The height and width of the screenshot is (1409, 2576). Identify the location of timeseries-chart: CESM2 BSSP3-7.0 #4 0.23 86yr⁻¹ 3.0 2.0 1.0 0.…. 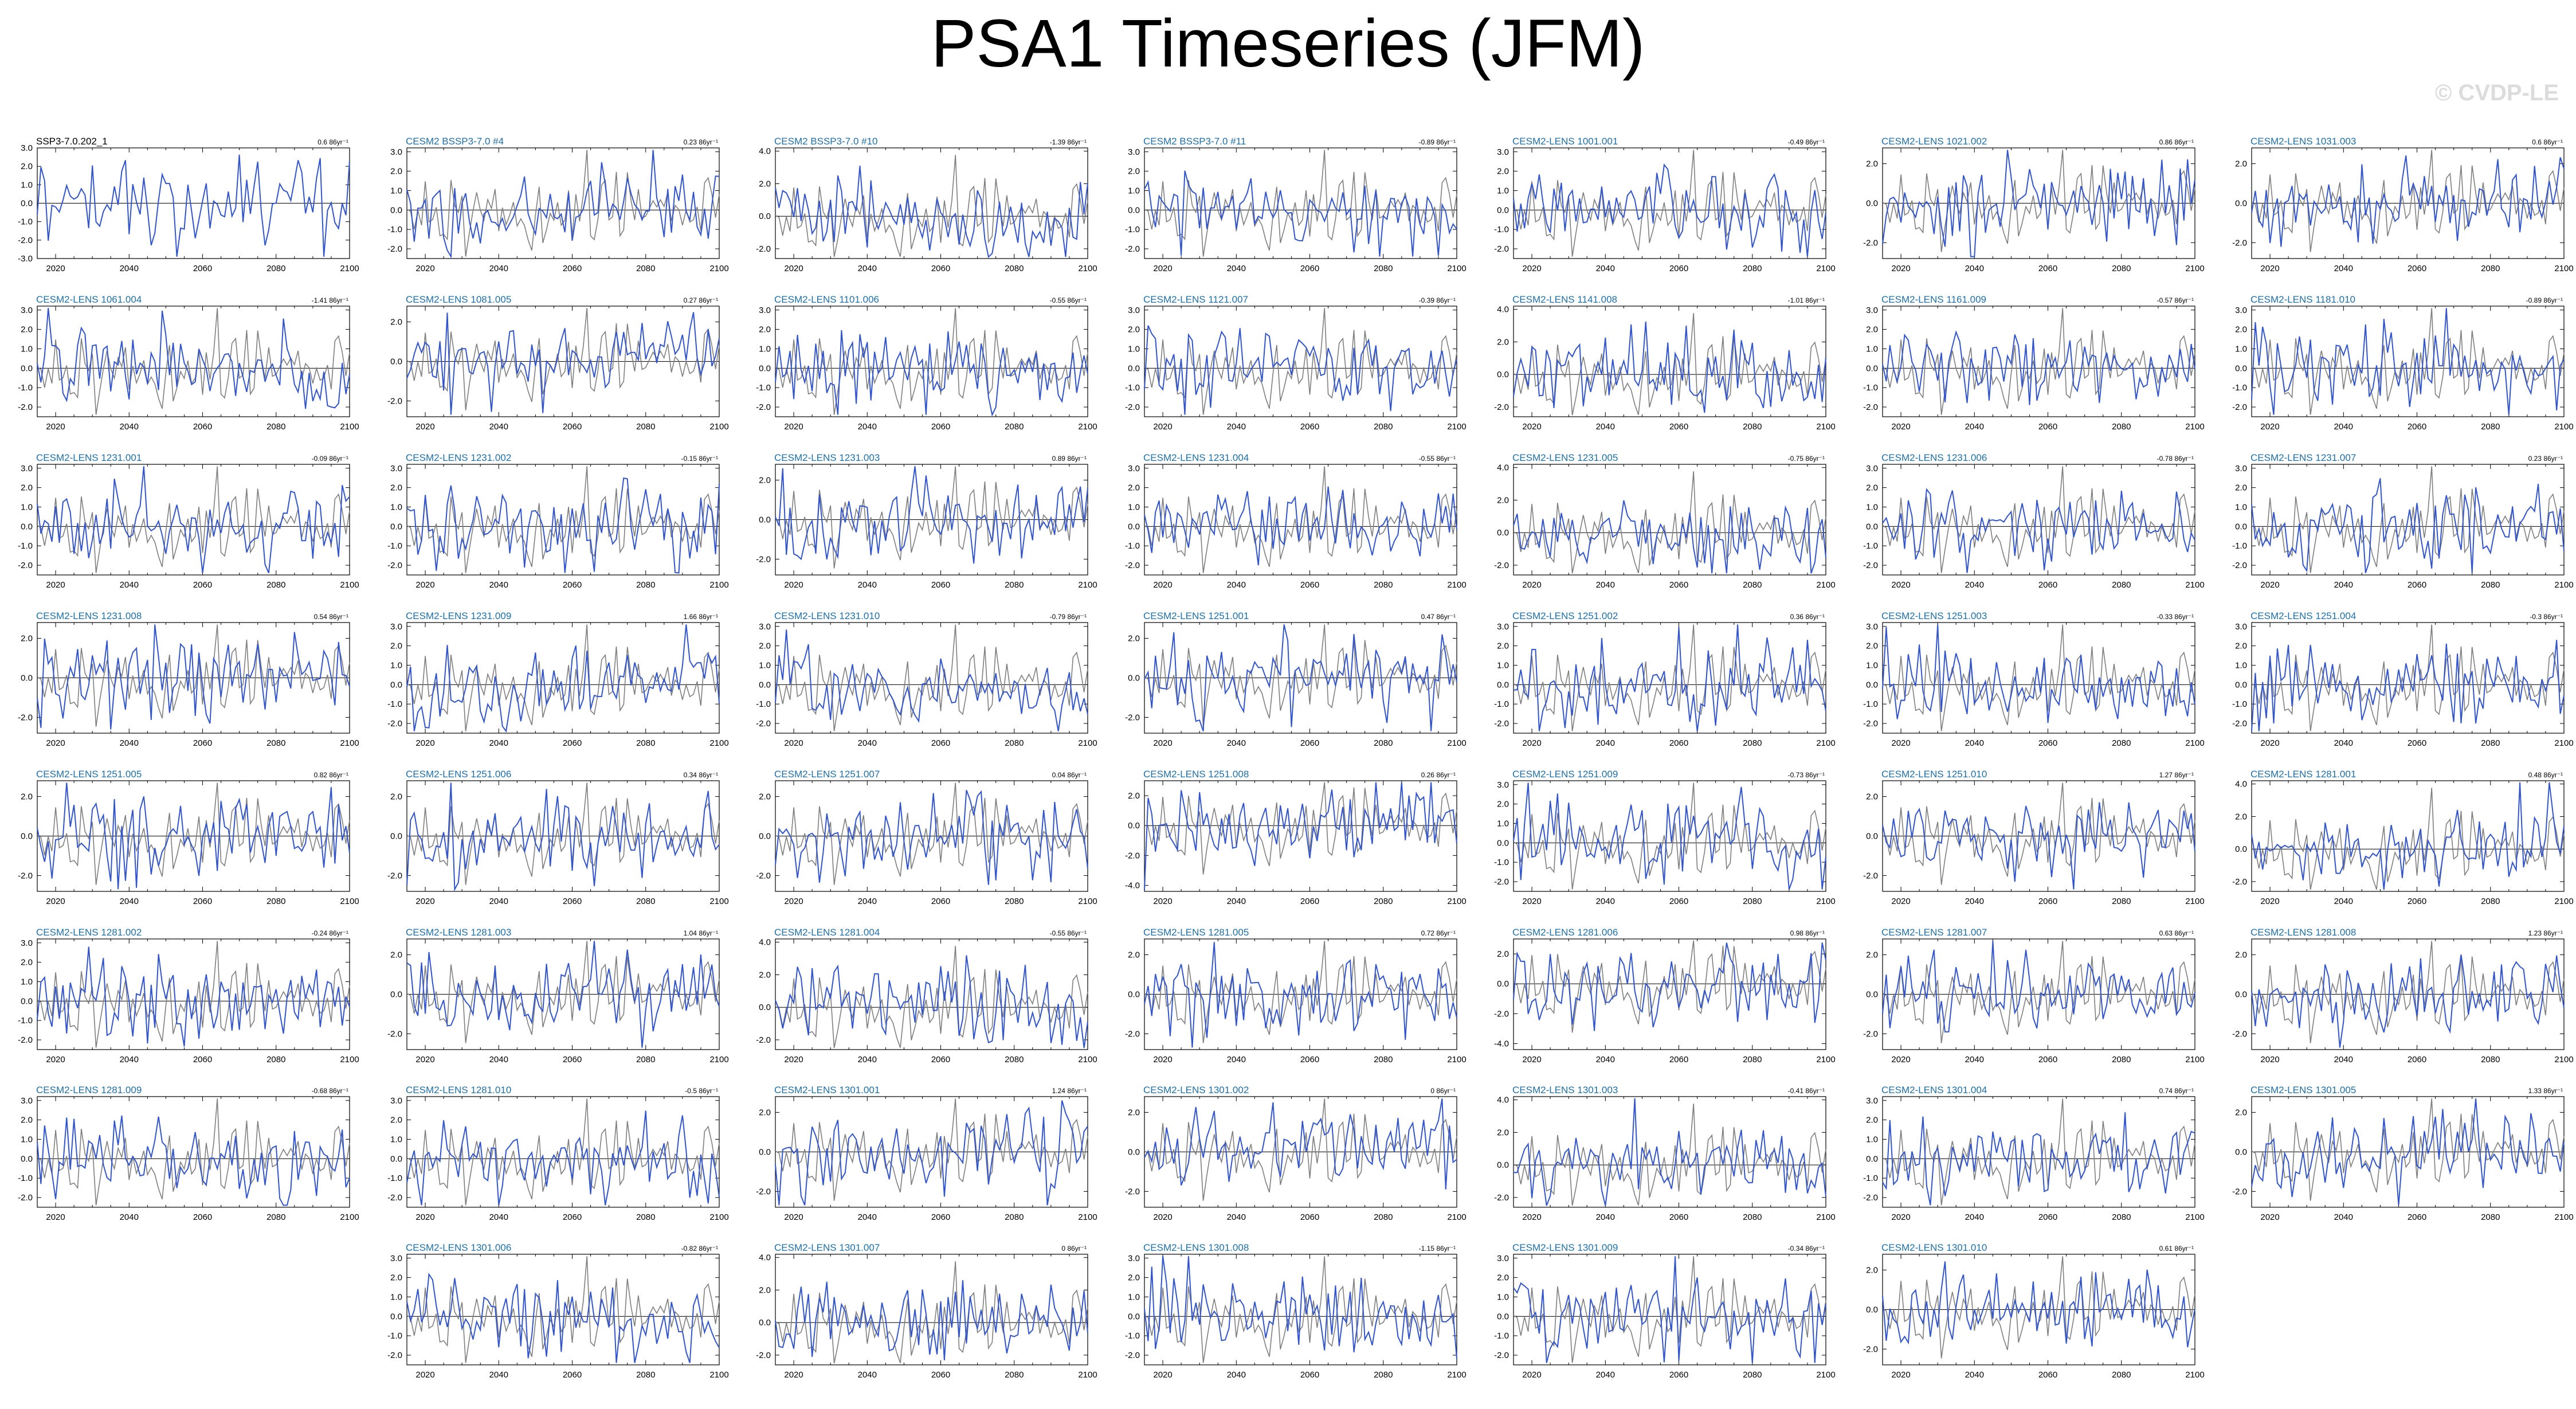
(558, 205).